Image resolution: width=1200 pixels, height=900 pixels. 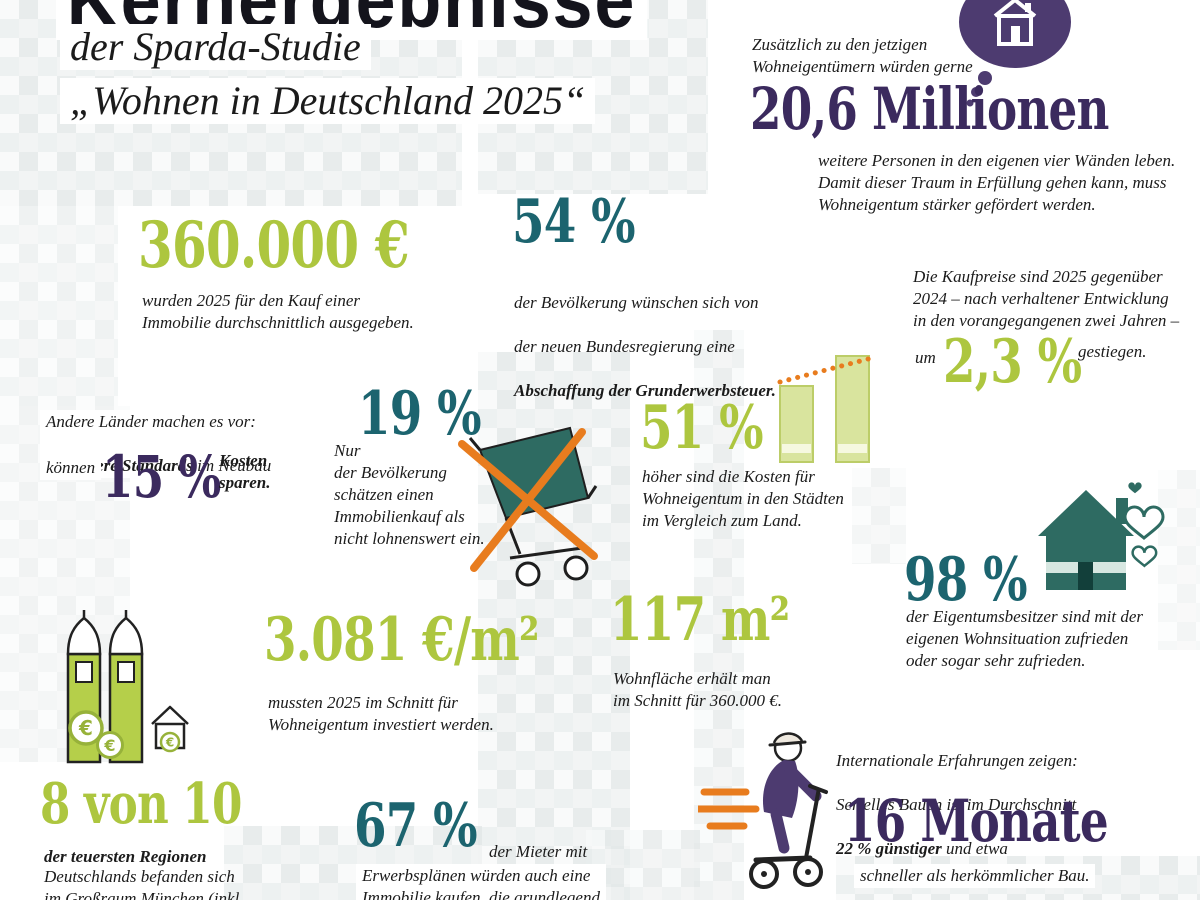 I want to click on tax-value: 54 %, so click(x=574, y=222).